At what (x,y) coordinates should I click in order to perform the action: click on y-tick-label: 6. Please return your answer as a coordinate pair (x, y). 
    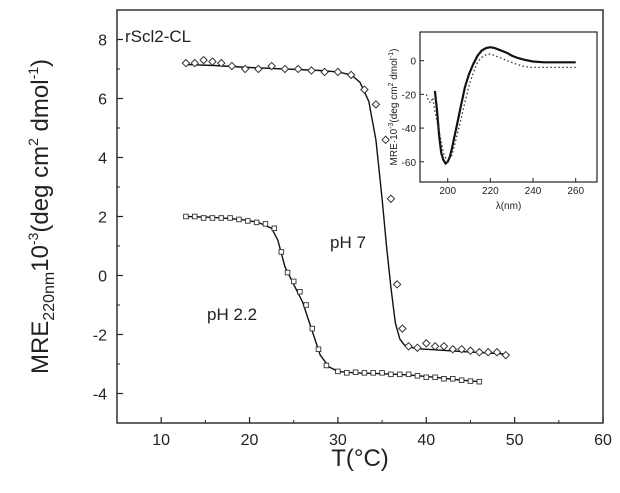
    Looking at the image, I should click on (102, 100).